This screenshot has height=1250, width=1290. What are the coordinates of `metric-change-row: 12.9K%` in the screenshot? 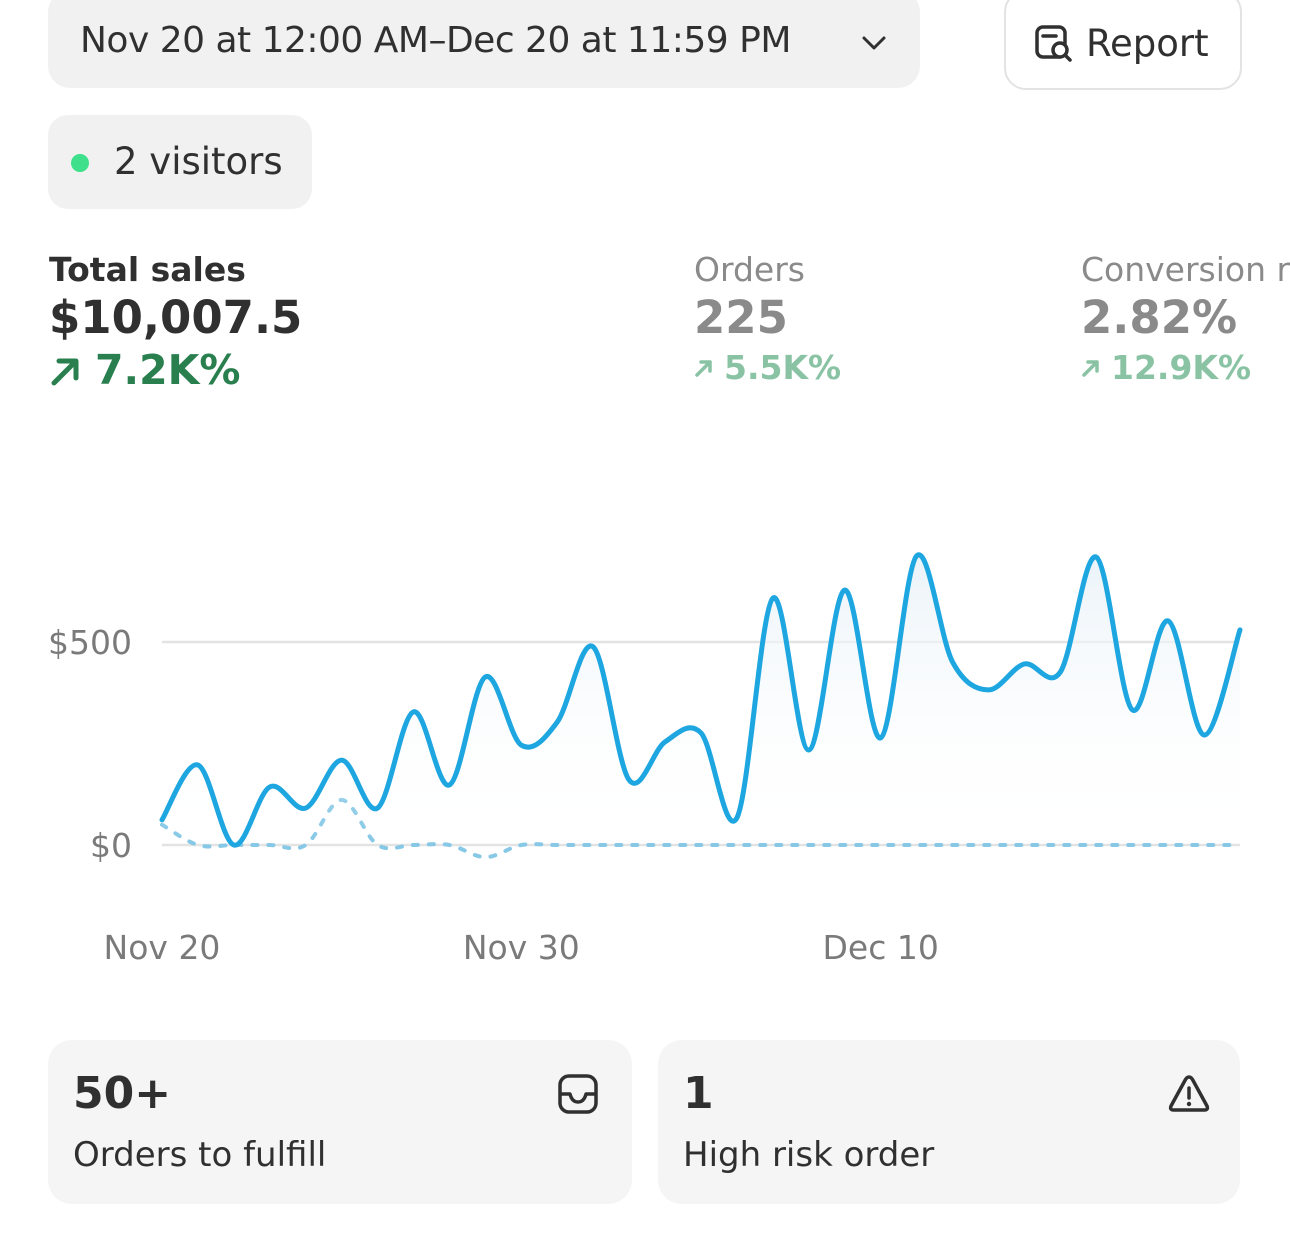 It's located at (1185, 366).